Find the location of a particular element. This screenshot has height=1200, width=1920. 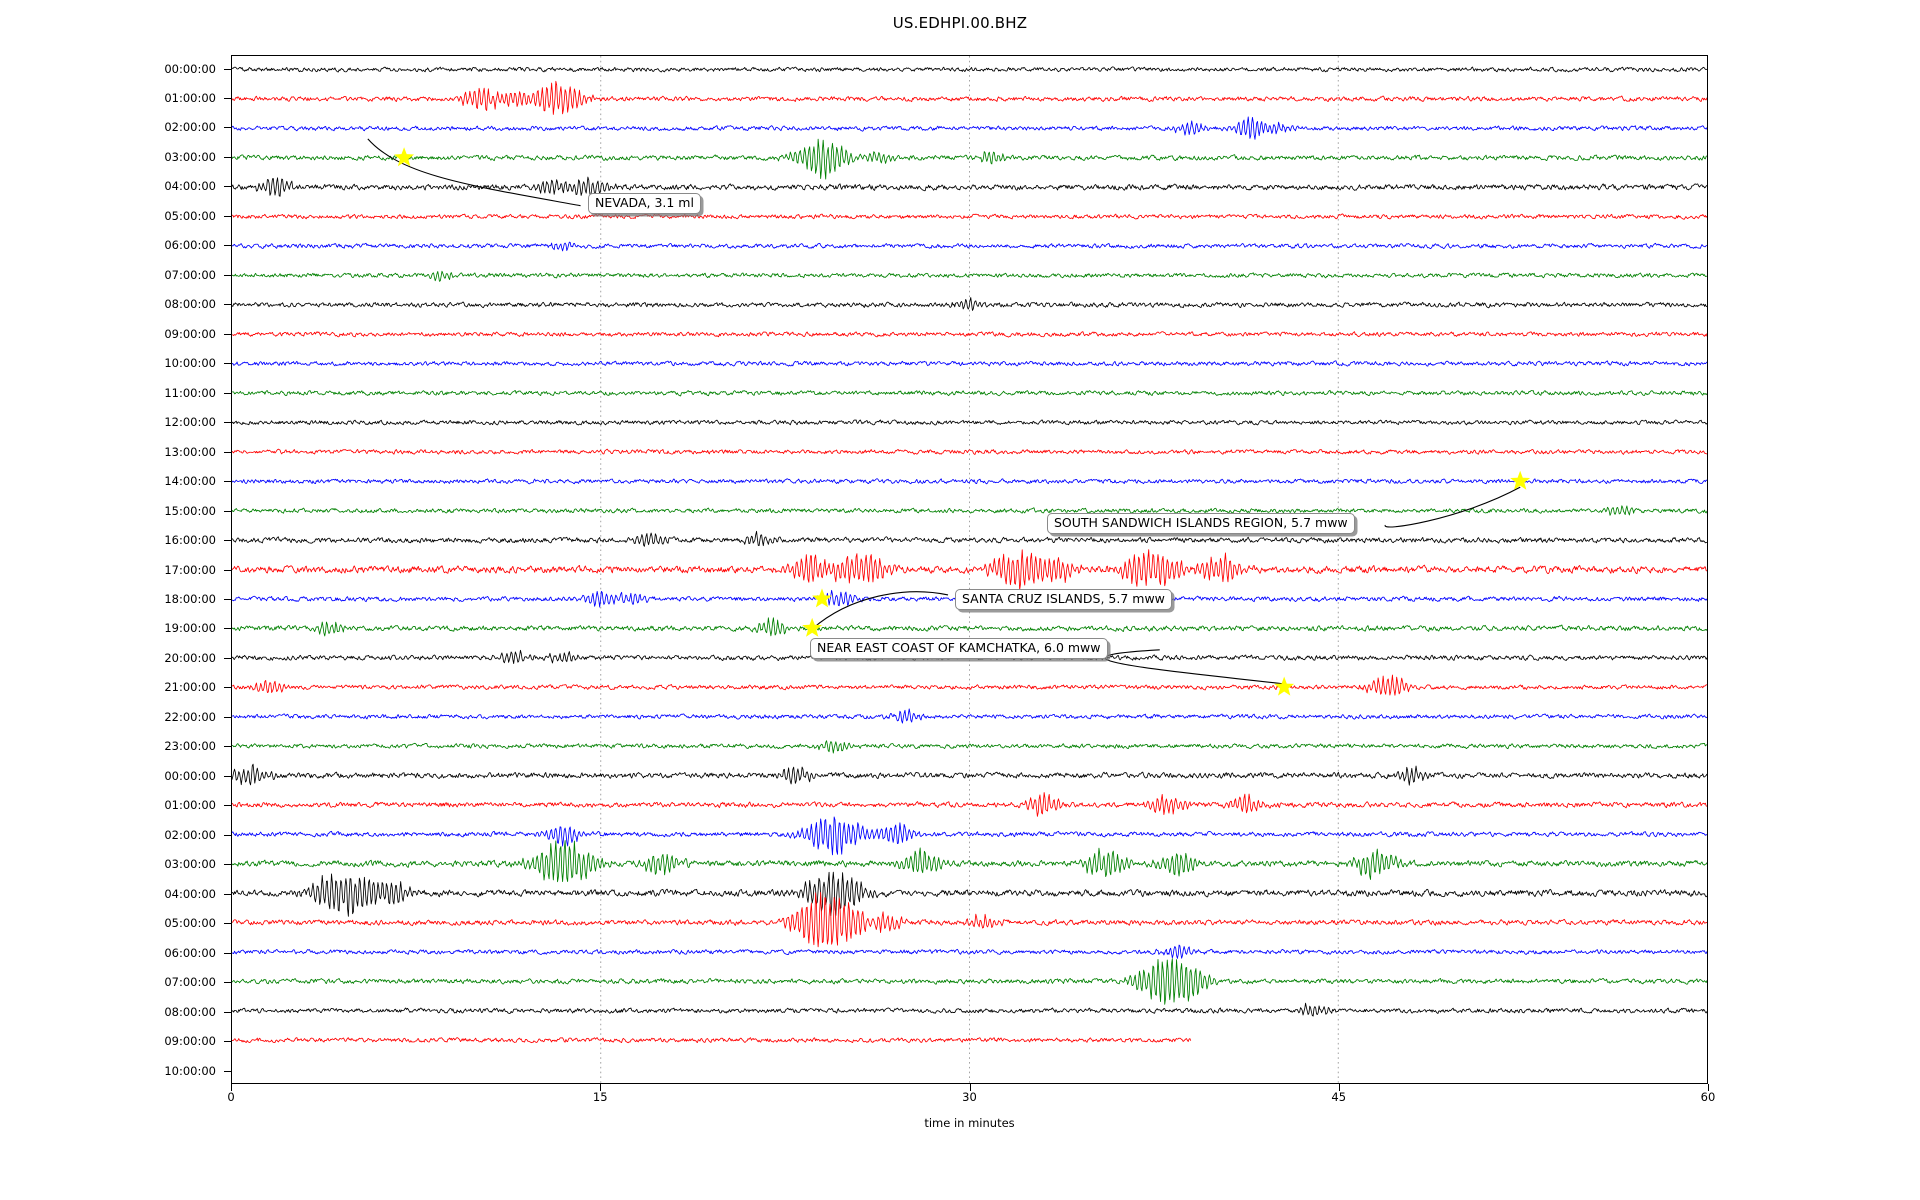

y-tick-label: 08:00:00 is located at coordinates (190, 1011).